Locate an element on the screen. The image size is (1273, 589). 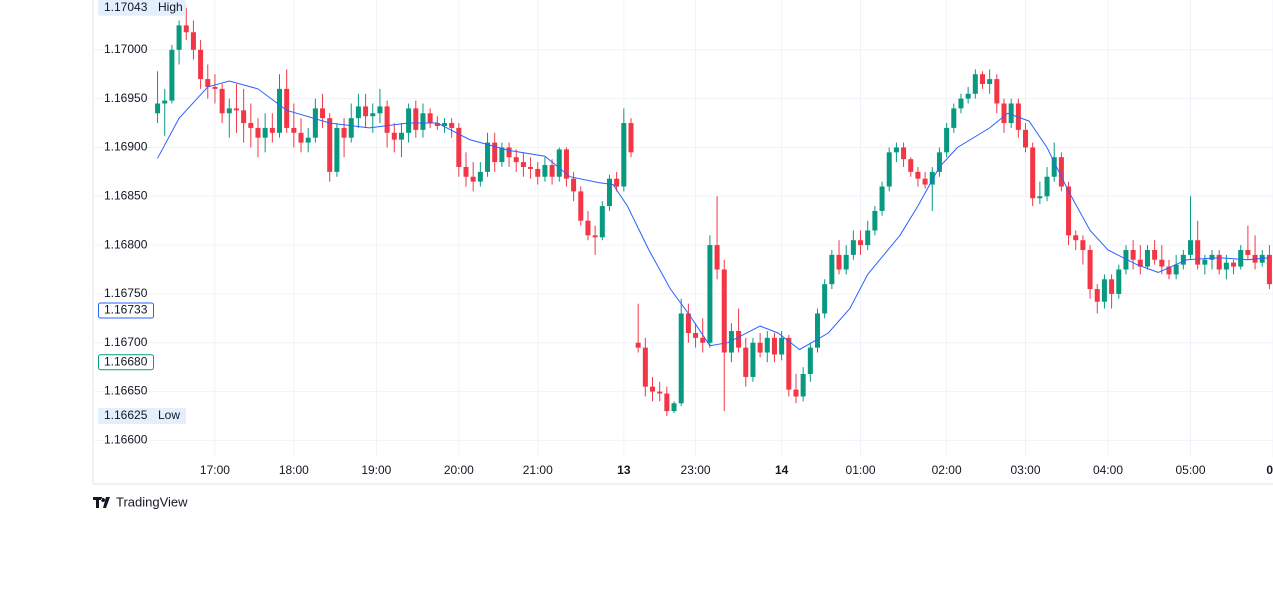
price-label: 1.16680 is located at coordinates (126, 362).